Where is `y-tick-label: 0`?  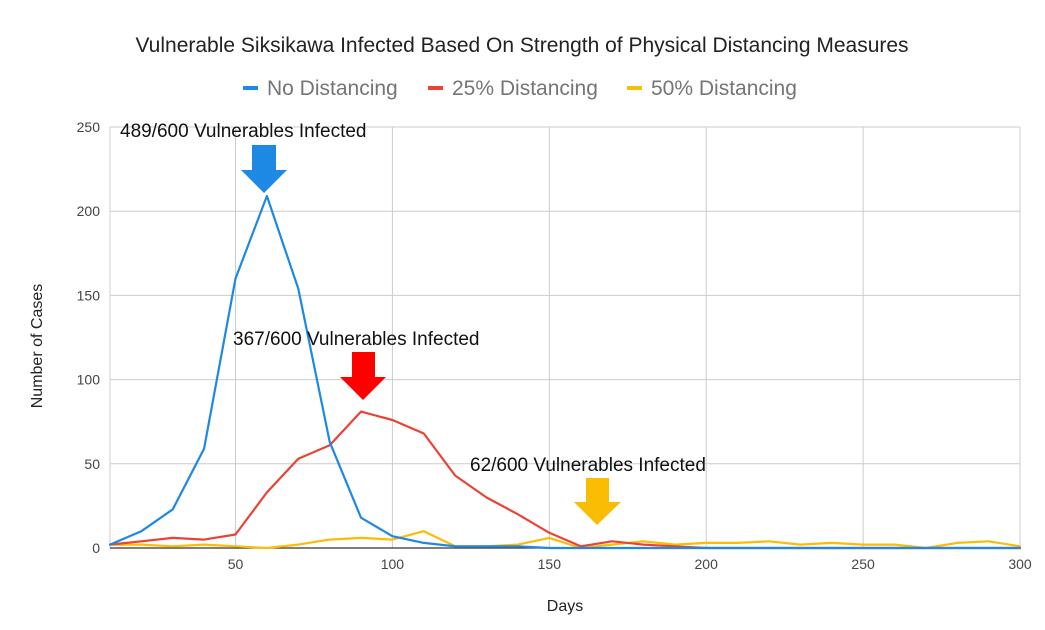
y-tick-label: 0 is located at coordinates (96, 548).